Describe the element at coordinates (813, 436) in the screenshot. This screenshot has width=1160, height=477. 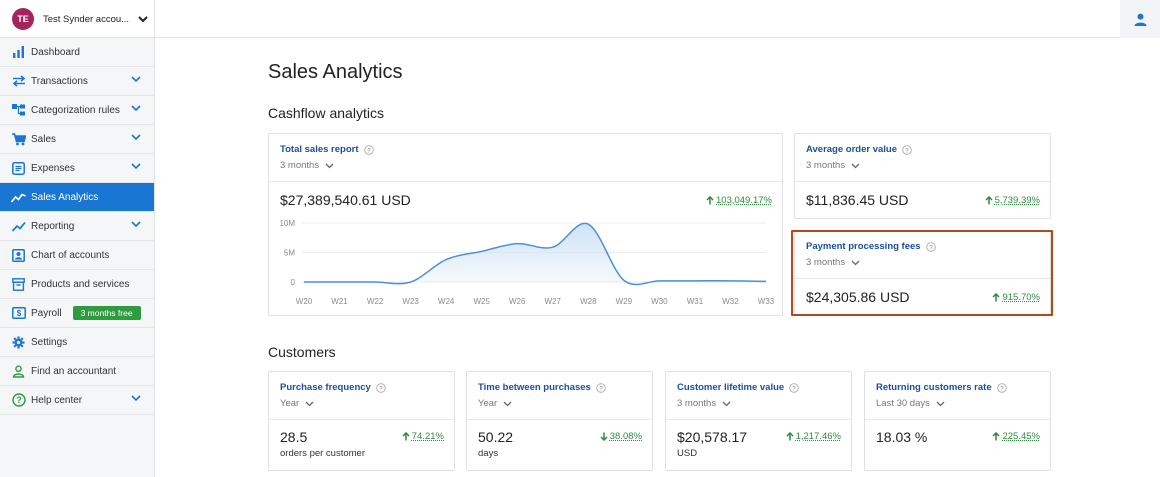
I see `customer-lifetime-delta: 1,217.46%` at that location.